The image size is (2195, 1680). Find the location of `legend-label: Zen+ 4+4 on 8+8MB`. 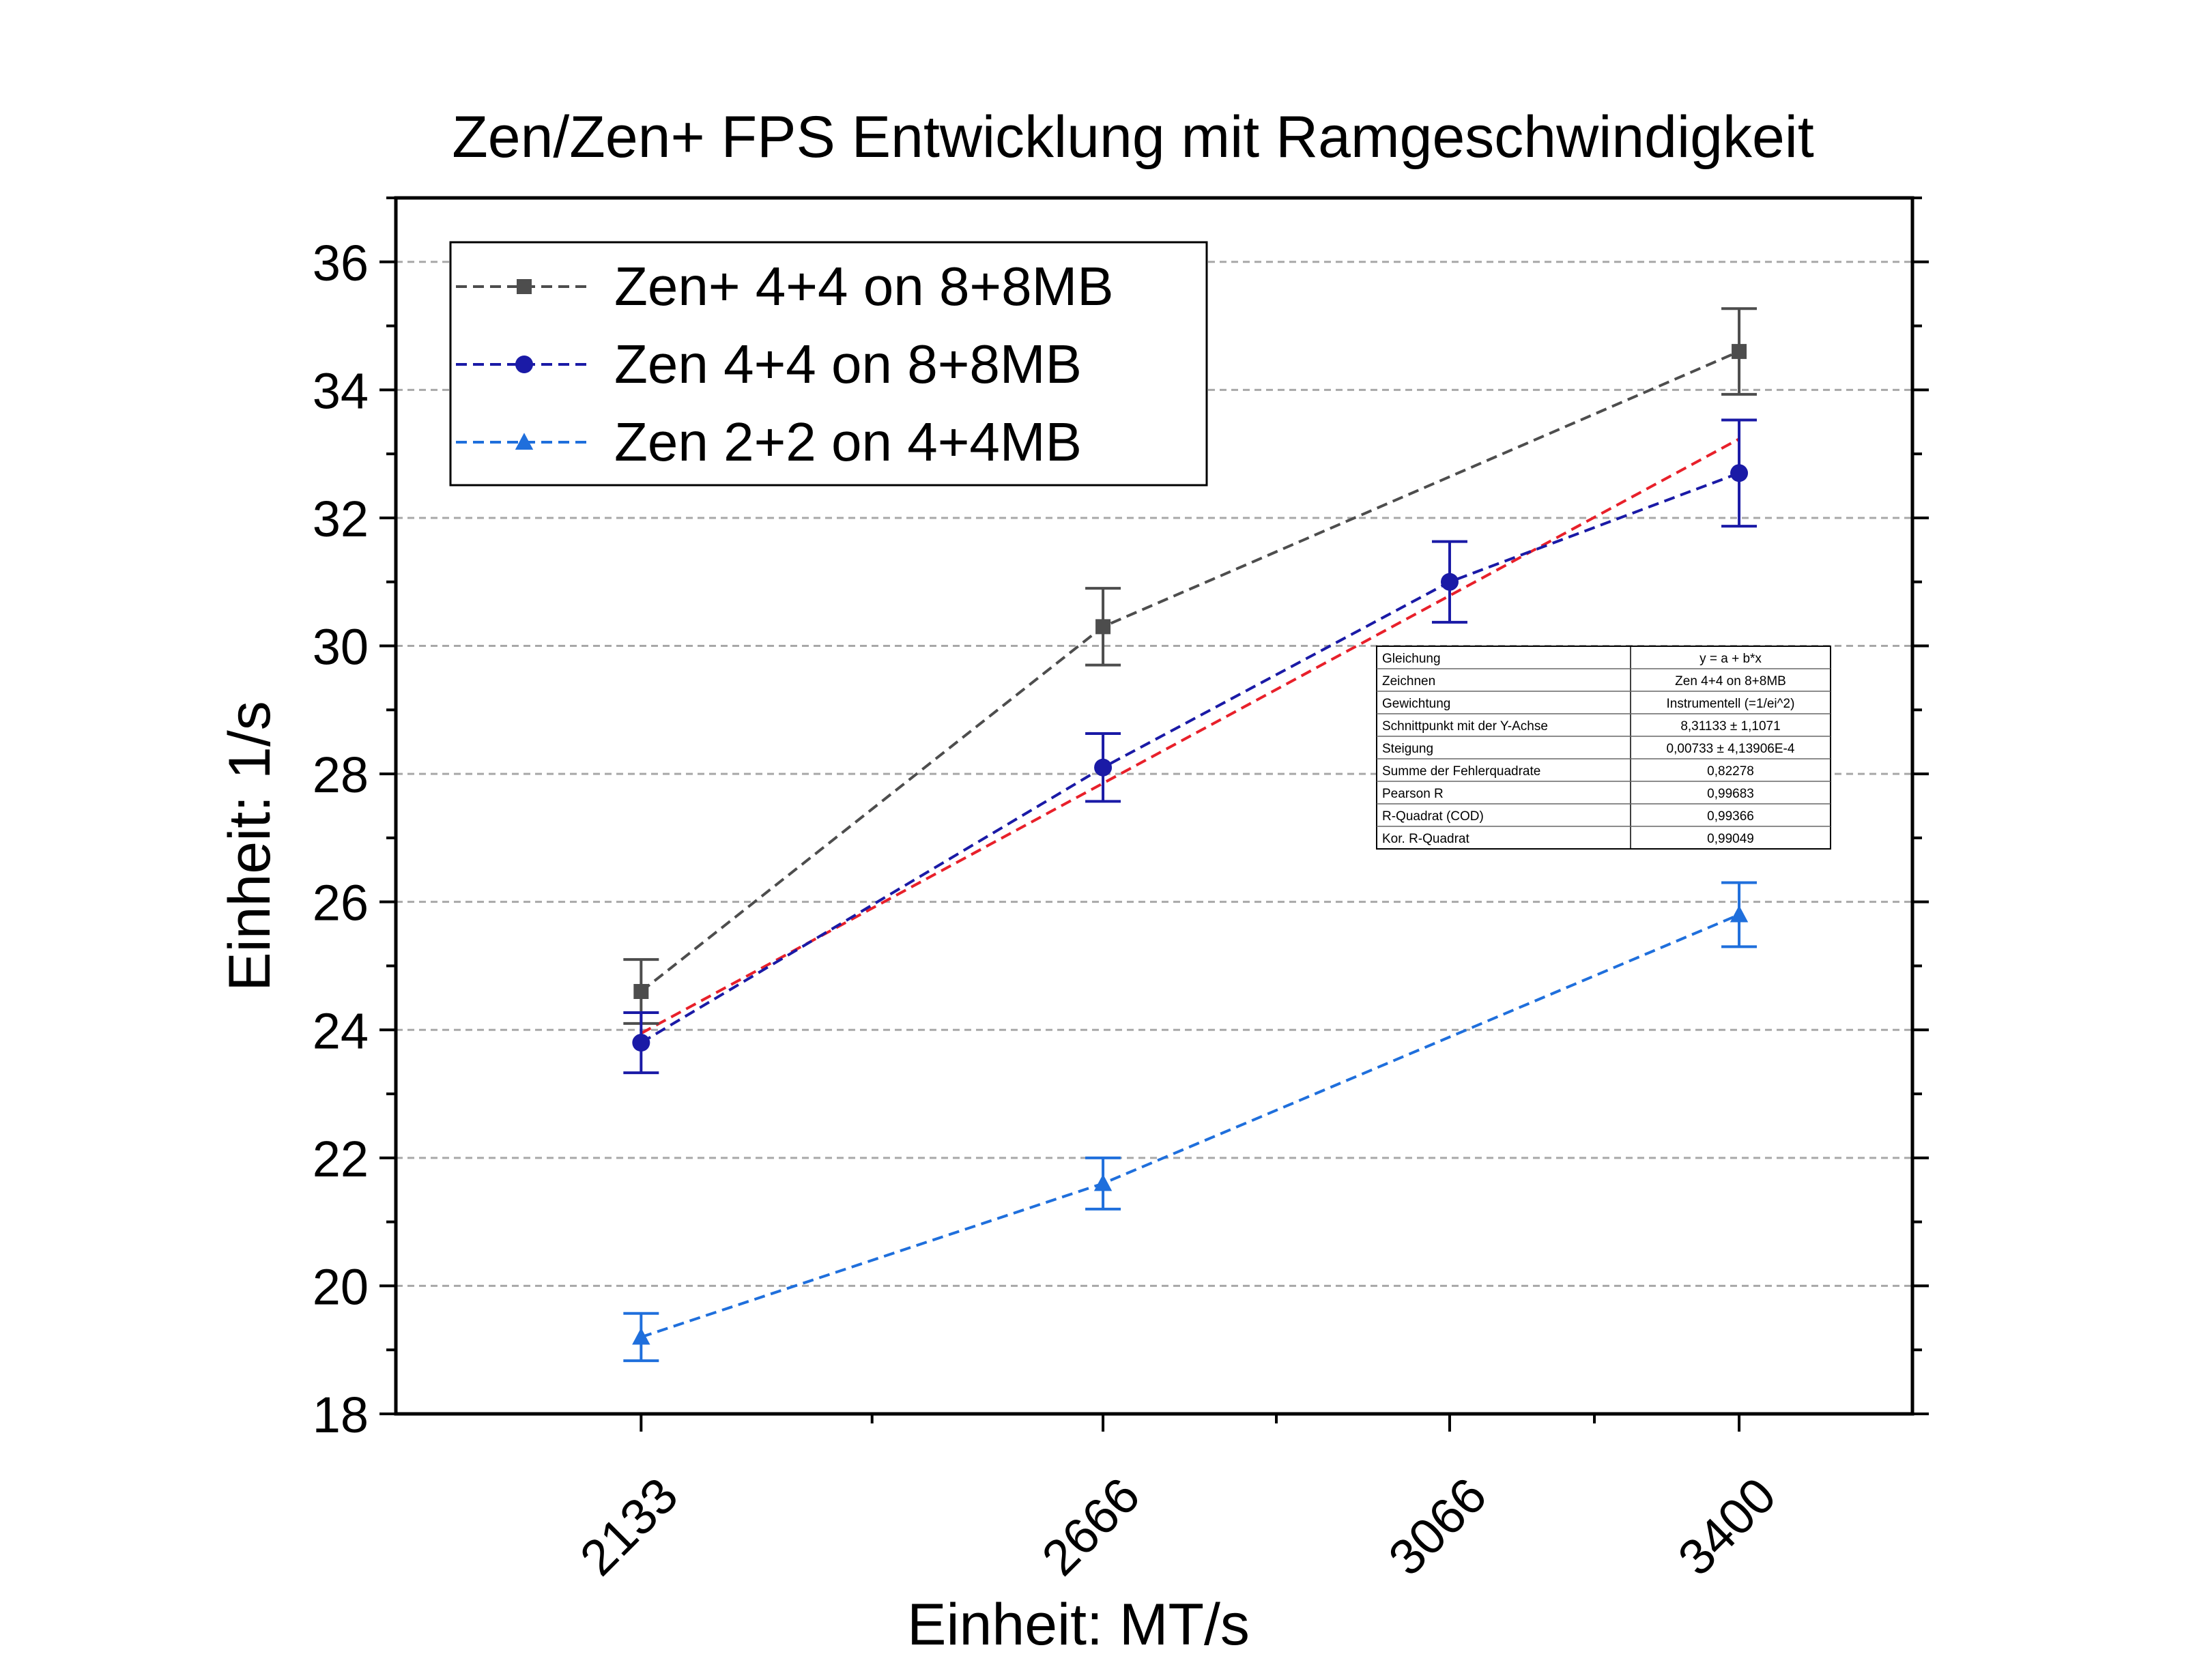

legend-label: Zen+ 4+4 on 8+8MB is located at coordinates (864, 286).